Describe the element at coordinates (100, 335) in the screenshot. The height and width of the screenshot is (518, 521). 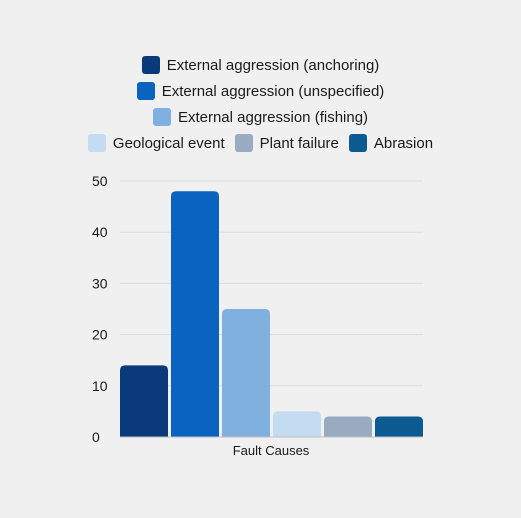
I see `y-tick-label: 20` at that location.